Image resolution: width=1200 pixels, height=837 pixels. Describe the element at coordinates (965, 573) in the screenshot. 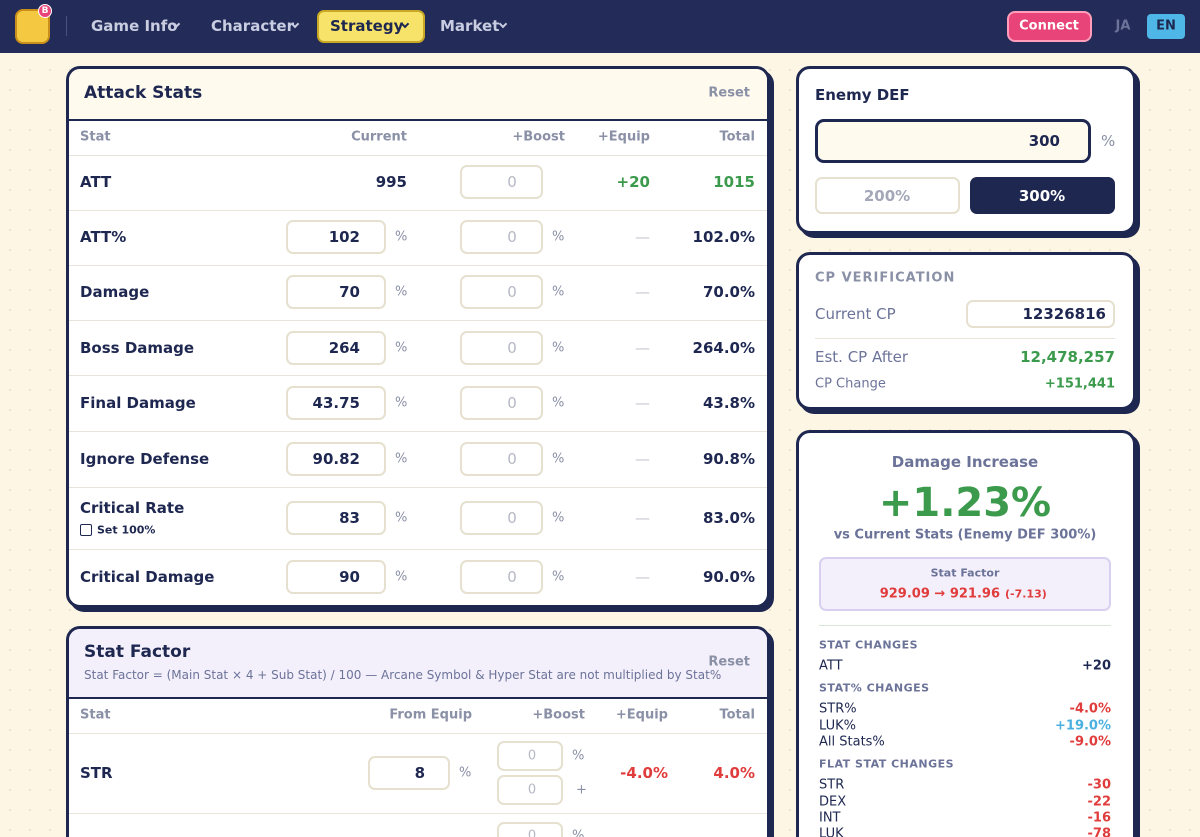

I see `factor-label: Stat Factor` at that location.